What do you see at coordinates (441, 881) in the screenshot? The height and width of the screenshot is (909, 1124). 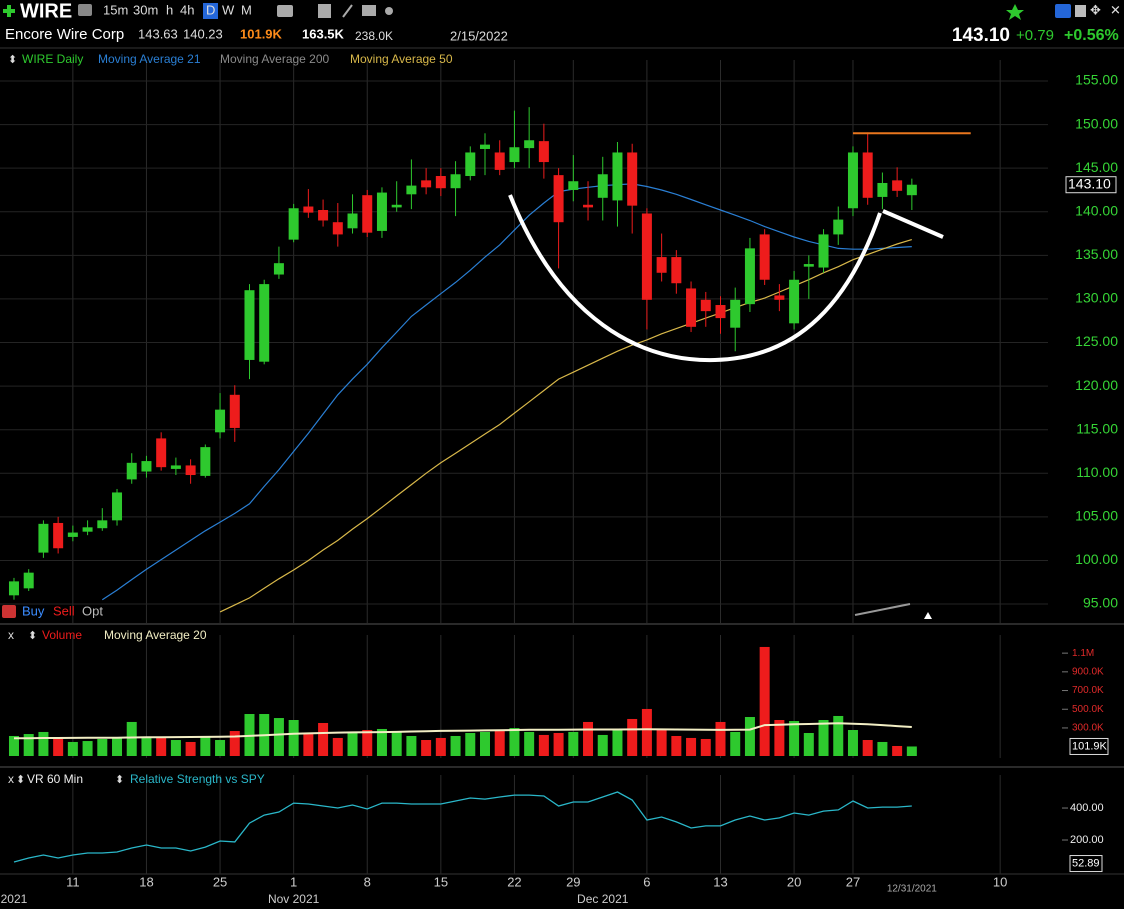 I see `x-tick-label: 15` at bounding box center [441, 881].